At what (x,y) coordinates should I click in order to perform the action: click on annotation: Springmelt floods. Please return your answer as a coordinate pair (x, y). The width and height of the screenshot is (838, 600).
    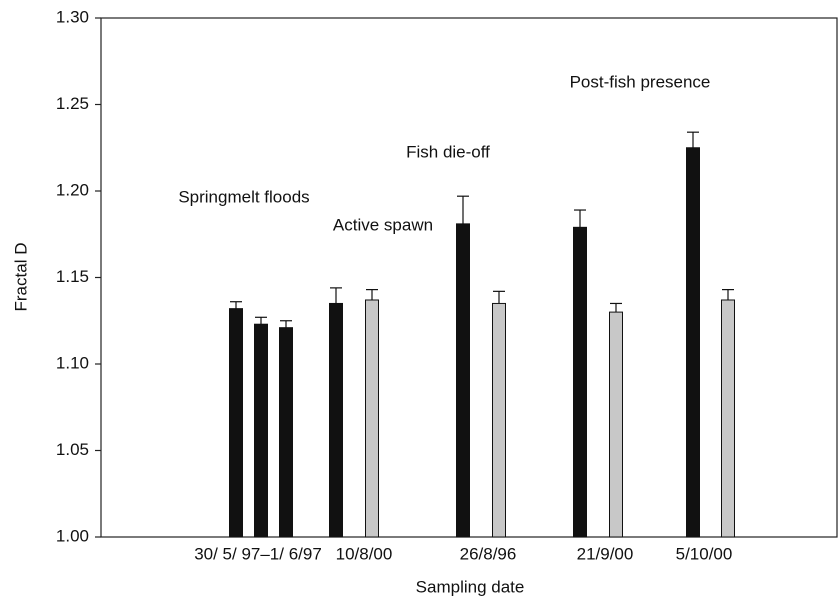
    Looking at the image, I should click on (243, 196).